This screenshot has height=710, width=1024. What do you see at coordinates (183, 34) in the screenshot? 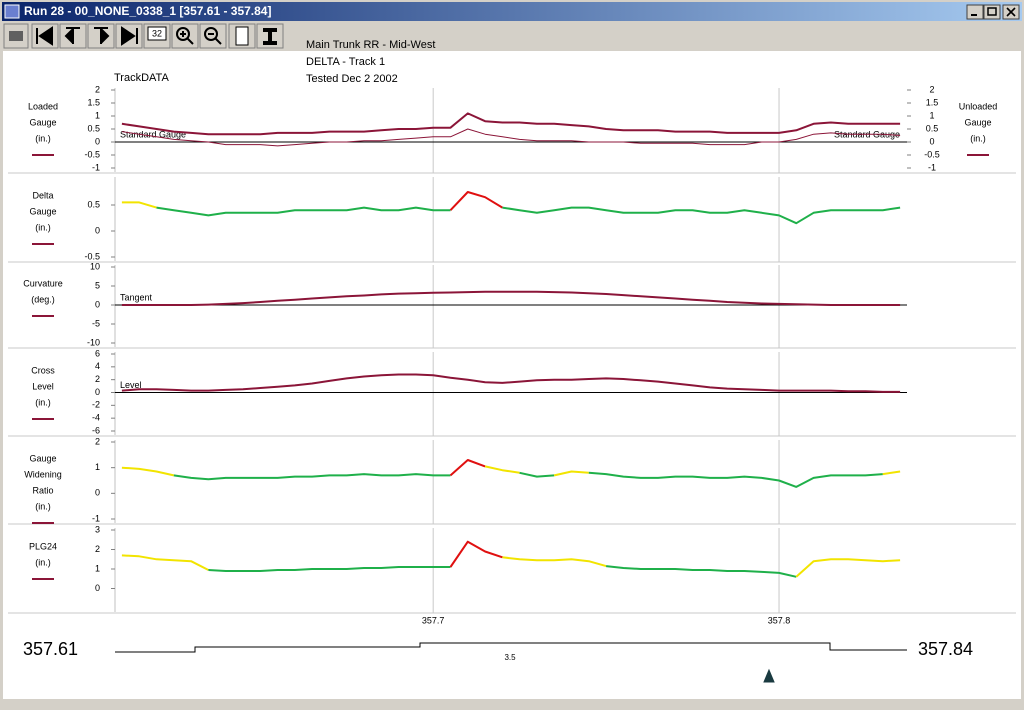
I see `zoom-in-glyph` at bounding box center [183, 34].